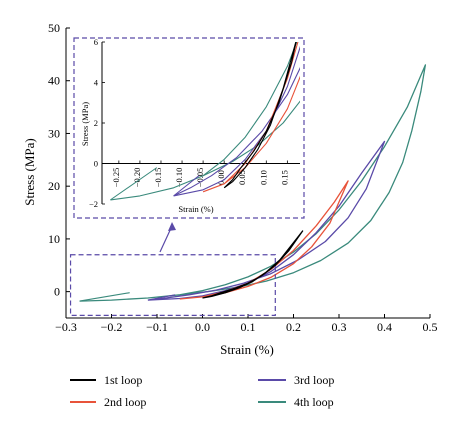  I want to click on inset-series-group, so click(205, 121).